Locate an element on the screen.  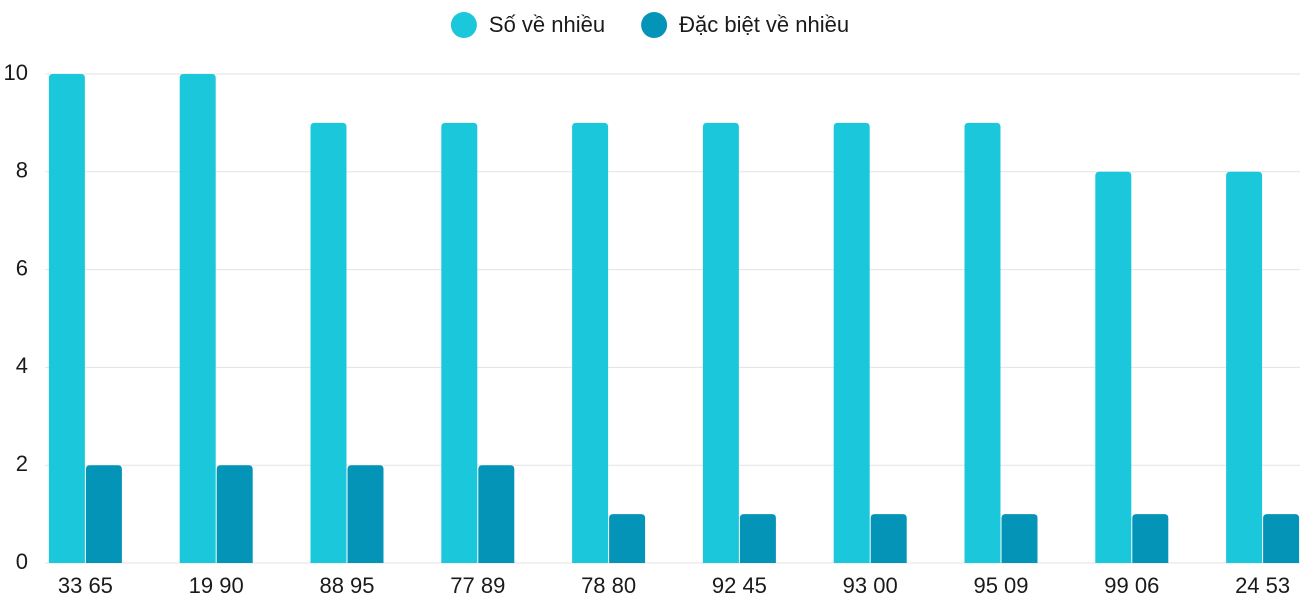
x-tick-label: 78 80 is located at coordinates (608, 585).